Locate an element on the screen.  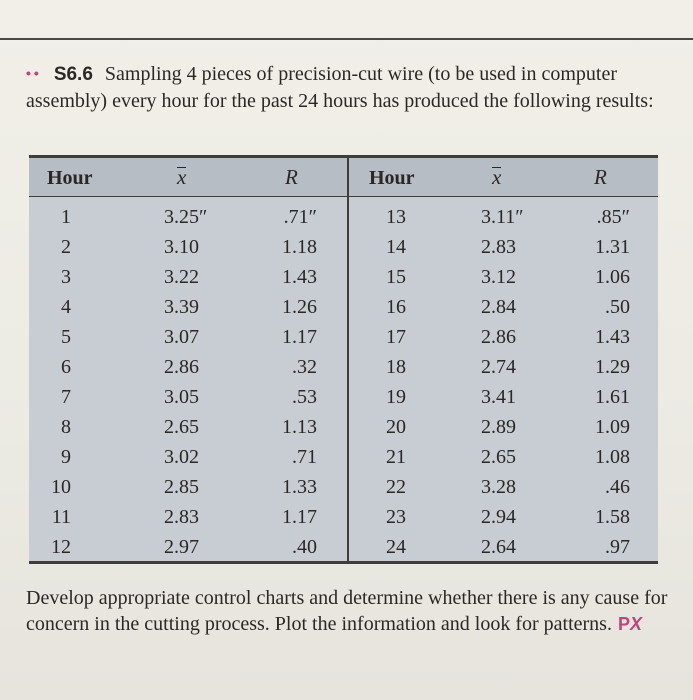
range-cell: .71 is located at coordinates (304, 457).